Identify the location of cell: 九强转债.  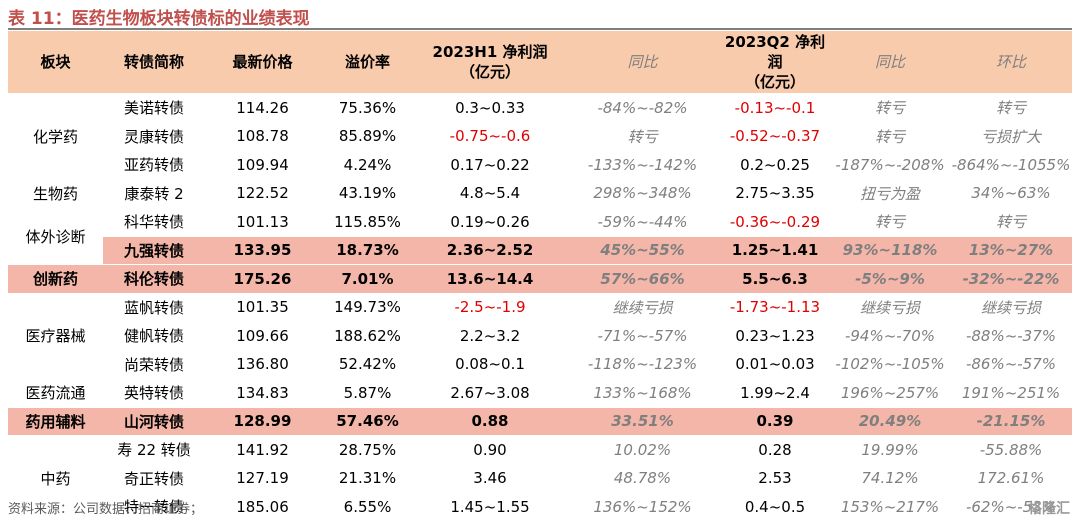
(154, 250).